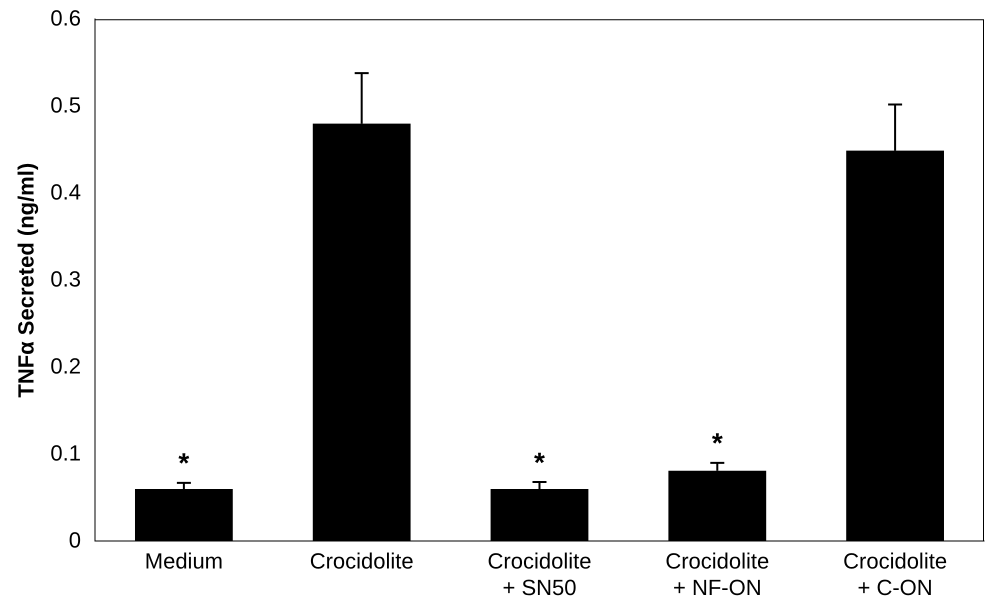  Describe the element at coordinates (65, 105) in the screenshot. I see `y-tick-label: 0.5` at that location.